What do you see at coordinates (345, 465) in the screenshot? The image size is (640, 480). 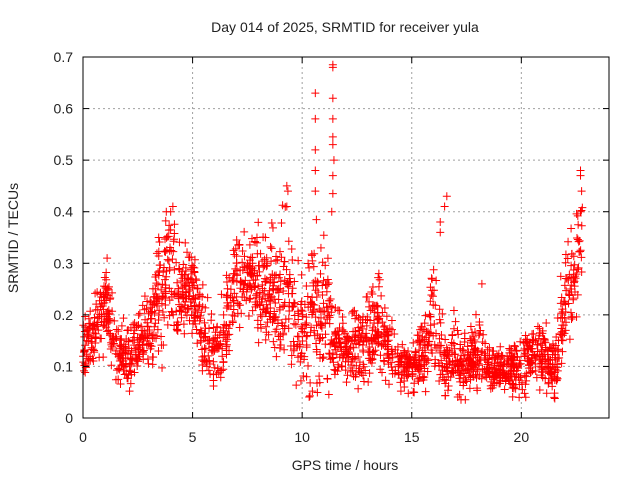 I see `x-axis-label: GPS time / hours` at bounding box center [345, 465].